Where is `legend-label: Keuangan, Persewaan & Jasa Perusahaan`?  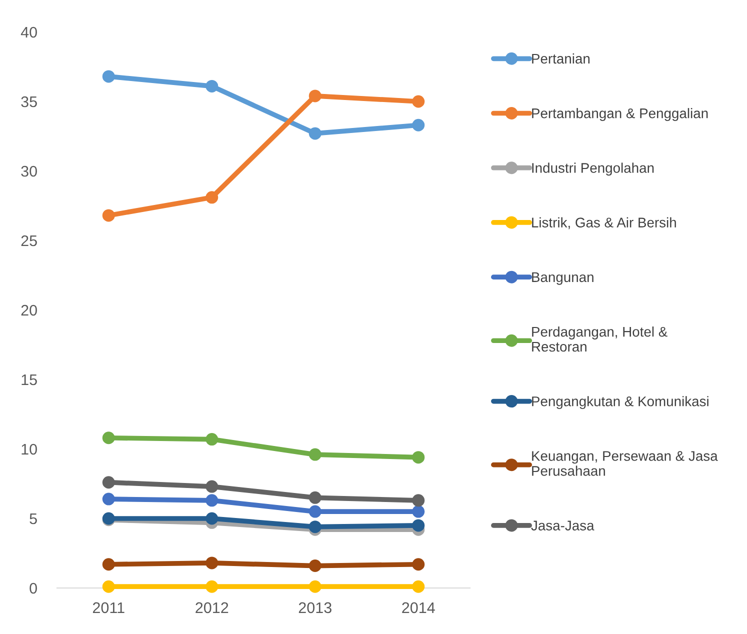 legend-label: Keuangan, Persewaan & Jasa Perusahaan is located at coordinates (625, 463).